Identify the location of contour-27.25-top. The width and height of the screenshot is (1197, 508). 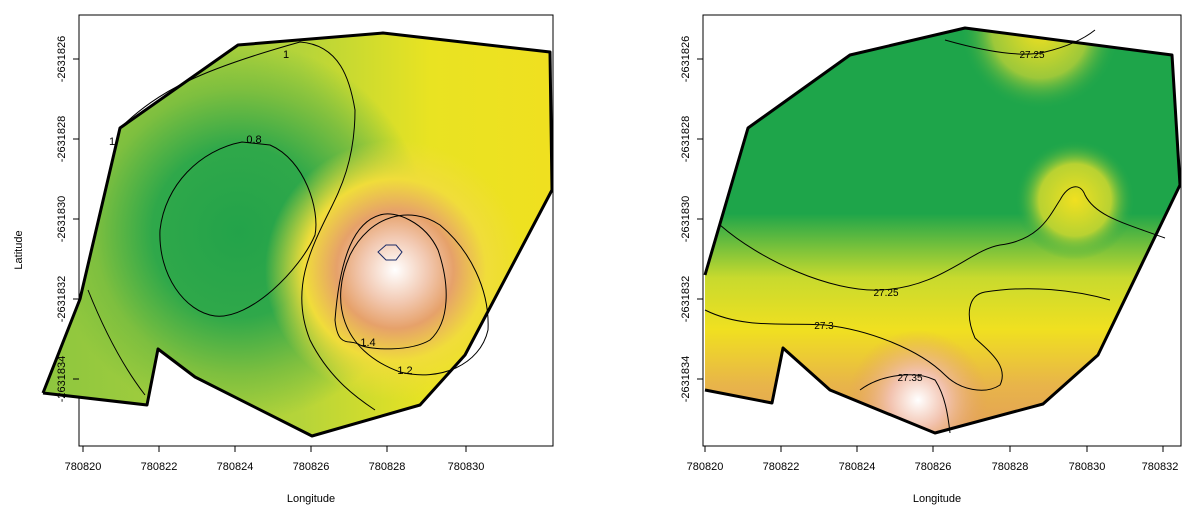
(1020, 42).